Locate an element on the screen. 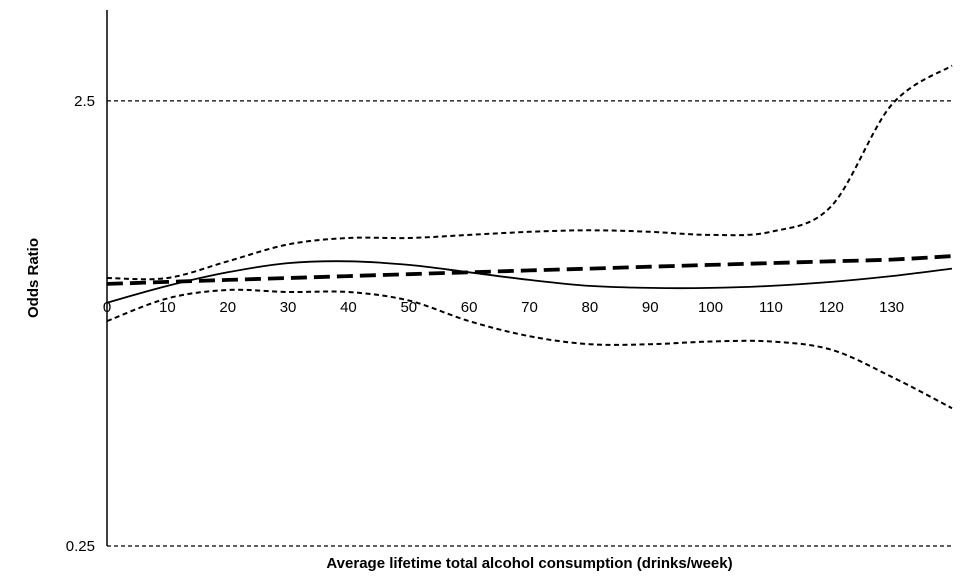 Image resolution: width=960 pixels, height=580 pixels. x-tick-label: 10 is located at coordinates (167, 307).